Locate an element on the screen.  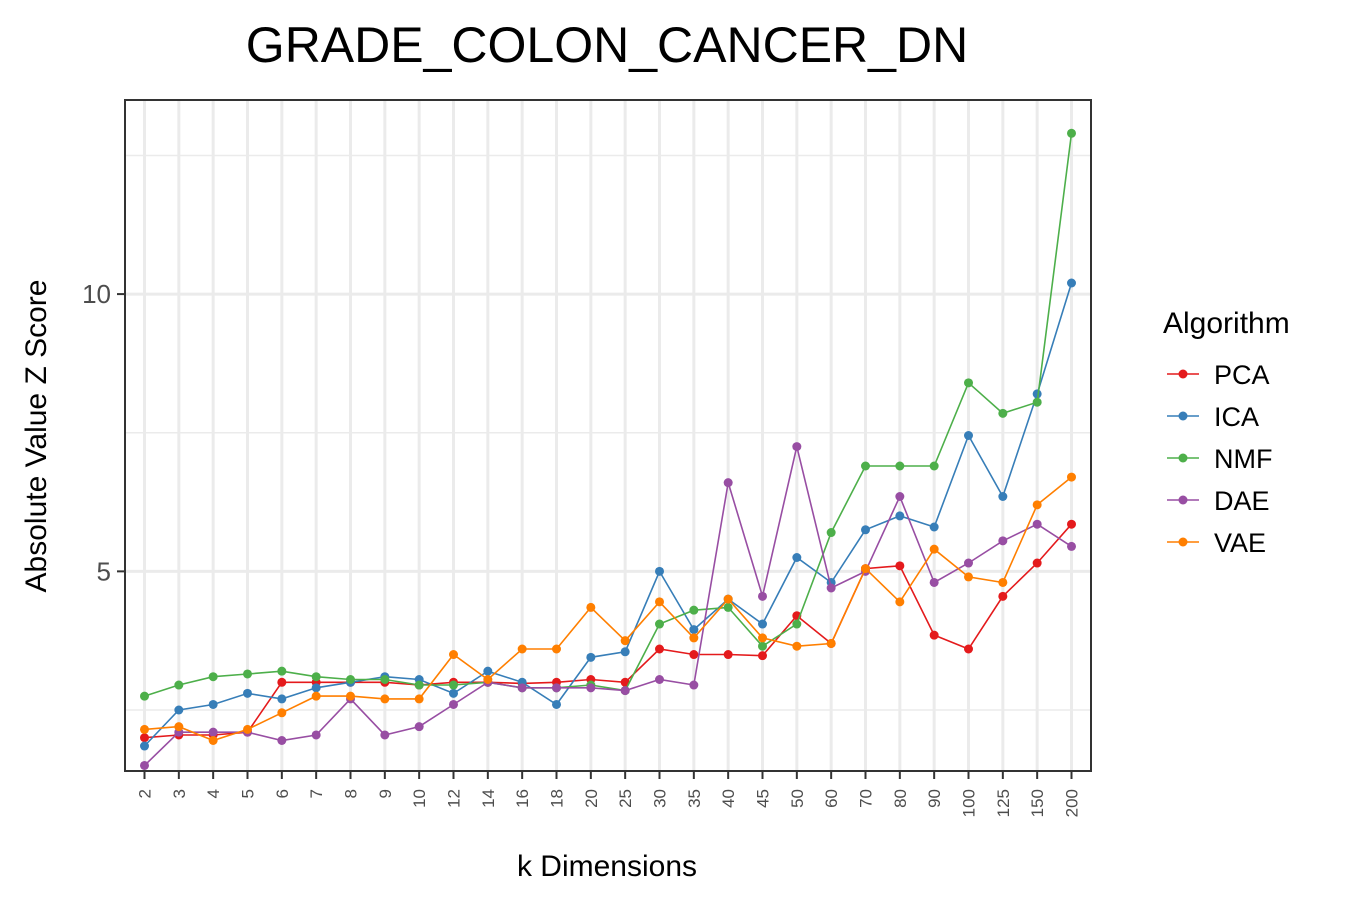
x-tick-label: 5 is located at coordinates (248, 793).